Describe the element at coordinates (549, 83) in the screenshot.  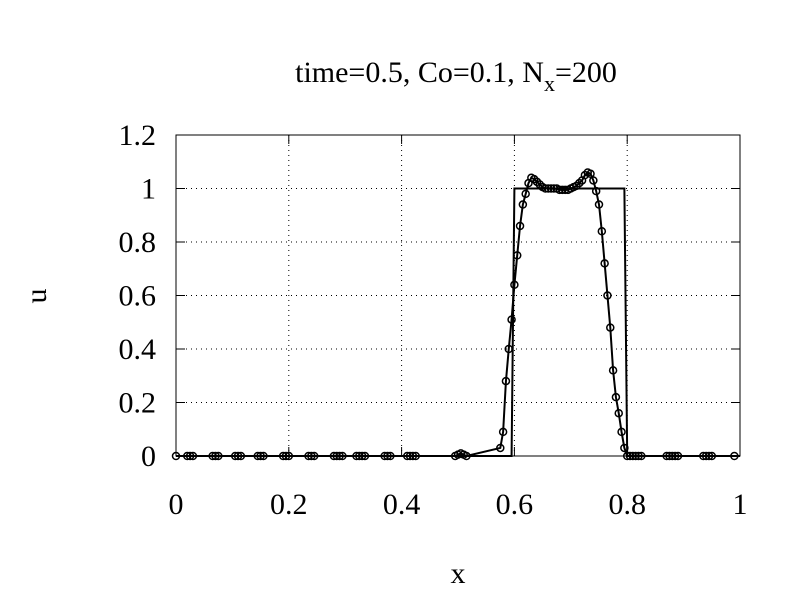
I see `title-subscript: x` at that location.